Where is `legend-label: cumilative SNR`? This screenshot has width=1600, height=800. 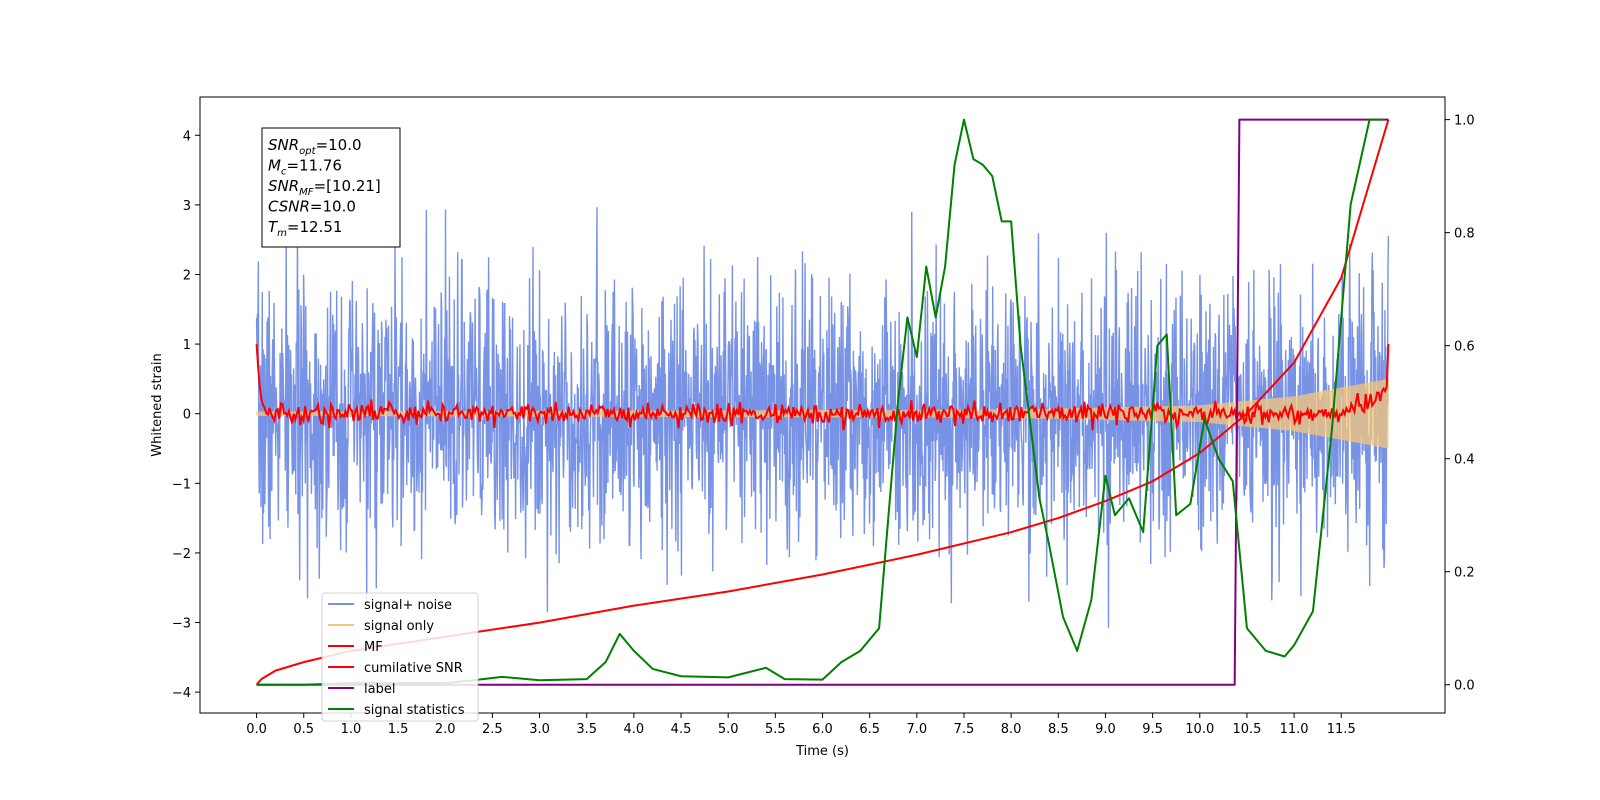 legend-label: cumilative SNR is located at coordinates (413, 668).